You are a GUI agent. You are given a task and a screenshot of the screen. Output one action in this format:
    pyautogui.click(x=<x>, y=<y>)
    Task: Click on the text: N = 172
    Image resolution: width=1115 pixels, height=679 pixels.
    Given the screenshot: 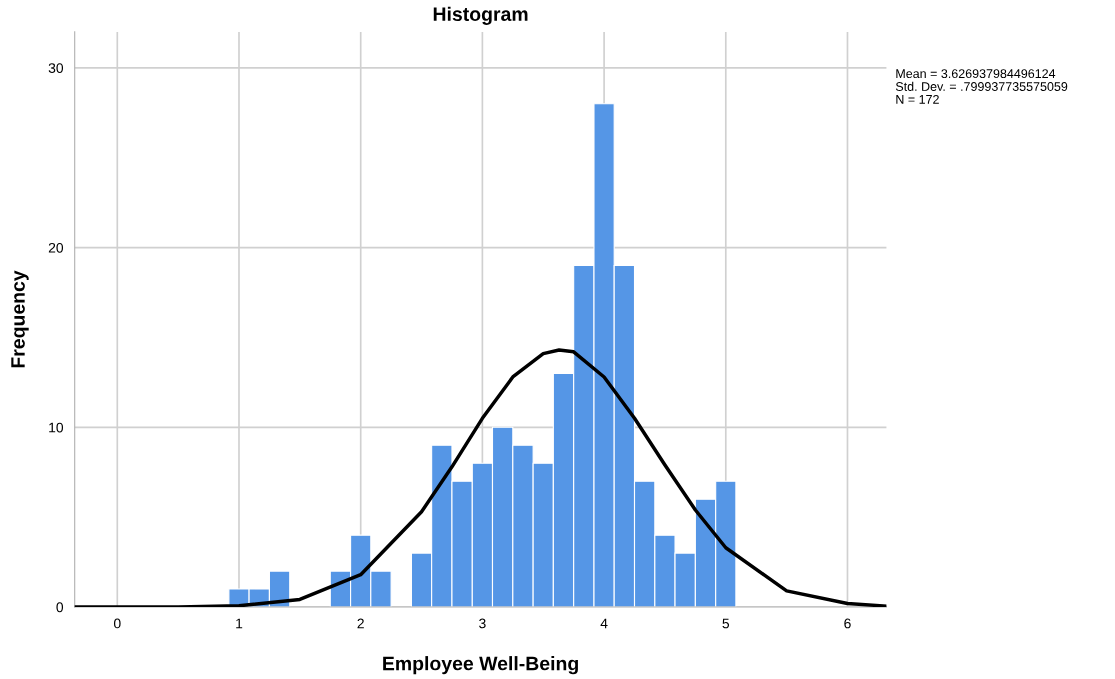 What is the action you would take?
    pyautogui.click(x=917, y=99)
    